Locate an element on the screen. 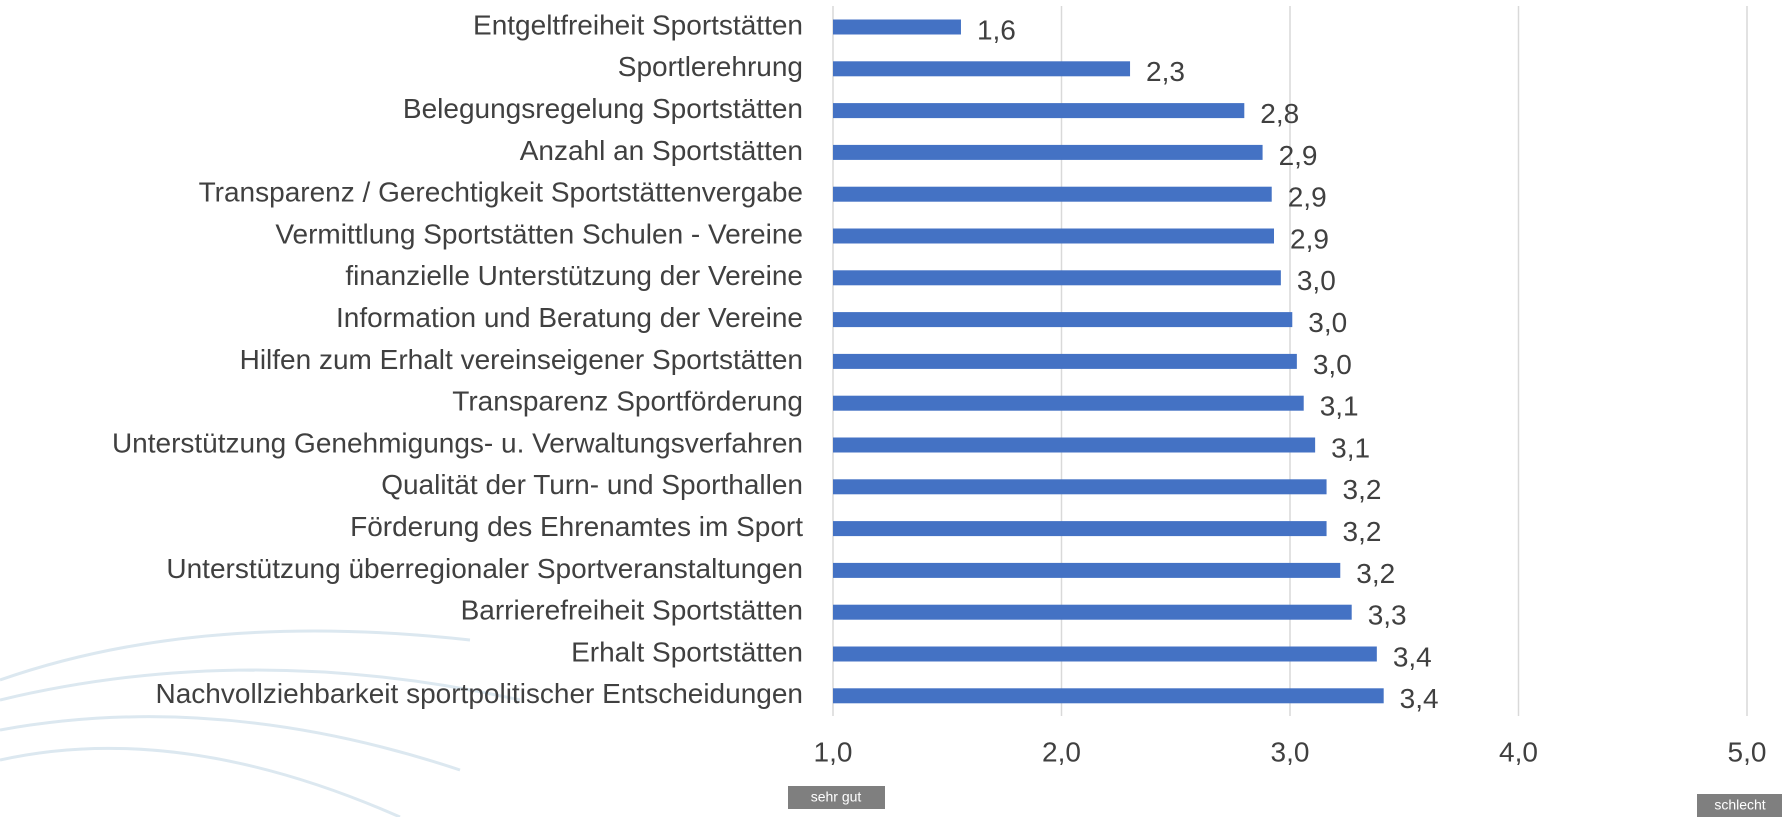 This screenshot has width=1782, height=817. value-label: 1,6 is located at coordinates (996, 29).